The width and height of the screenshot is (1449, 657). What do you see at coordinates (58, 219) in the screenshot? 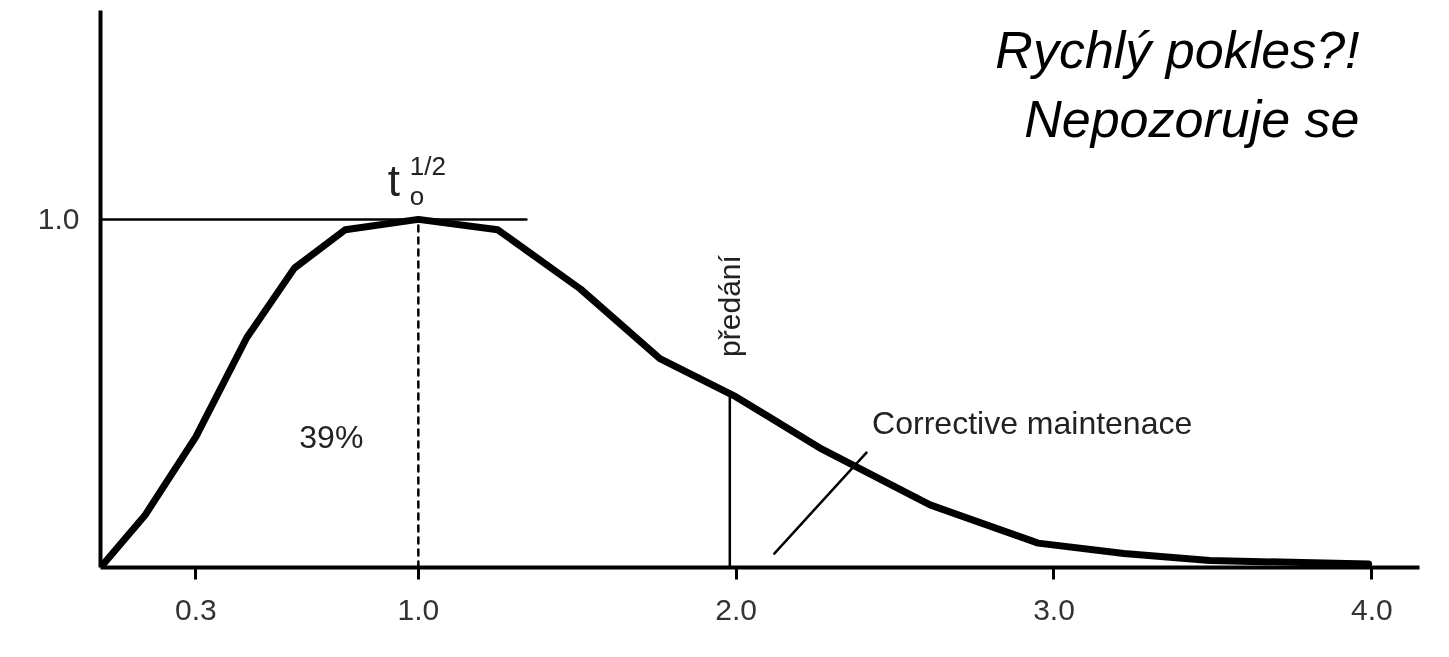
I see `text: 1.0` at bounding box center [58, 219].